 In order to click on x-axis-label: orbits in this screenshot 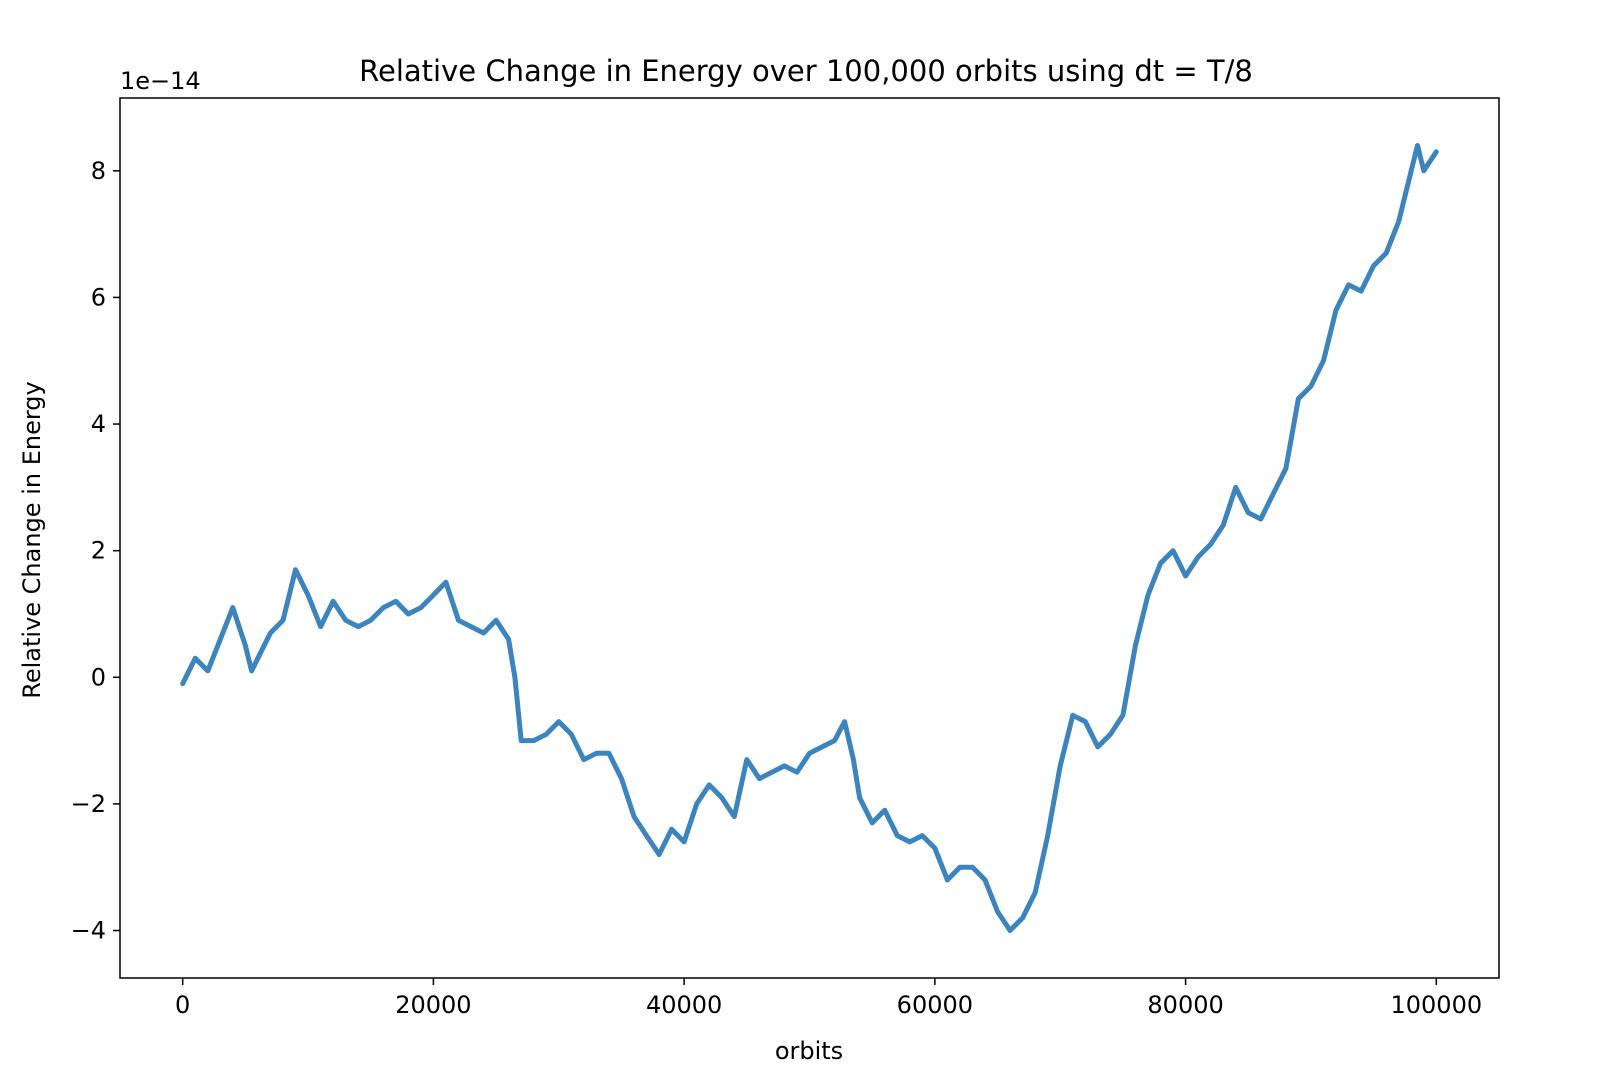, I will do `click(809, 1051)`.